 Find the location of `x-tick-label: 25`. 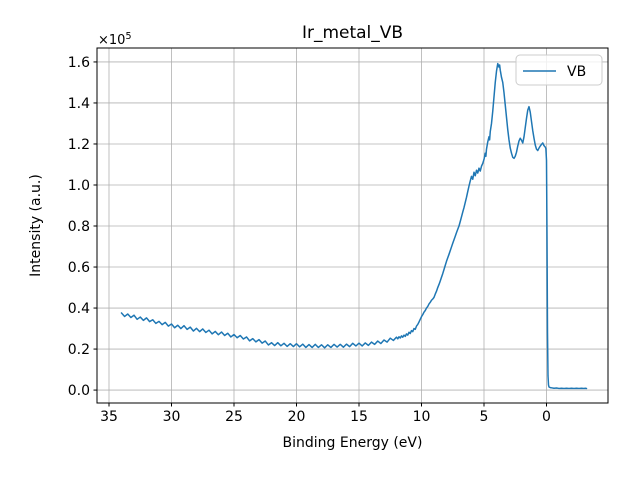

x-tick-label: 25 is located at coordinates (234, 417).